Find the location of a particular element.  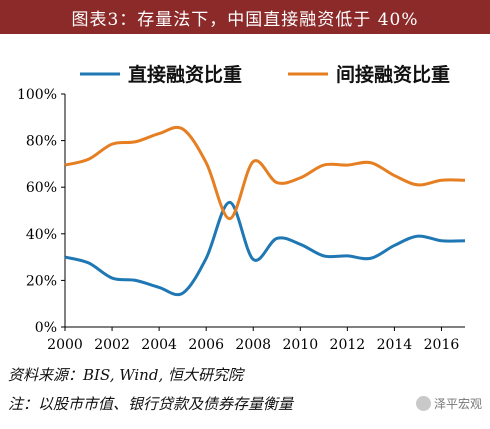

legend-label-2: 间接融资比重 is located at coordinates (393, 74).